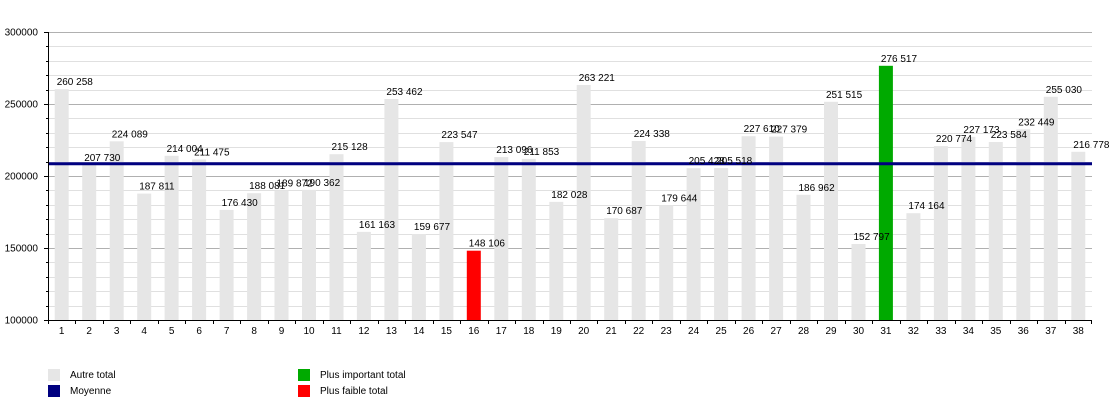 The image size is (1120, 400). What do you see at coordinates (404, 92) in the screenshot?
I see `data-label-13: 253 462` at bounding box center [404, 92].